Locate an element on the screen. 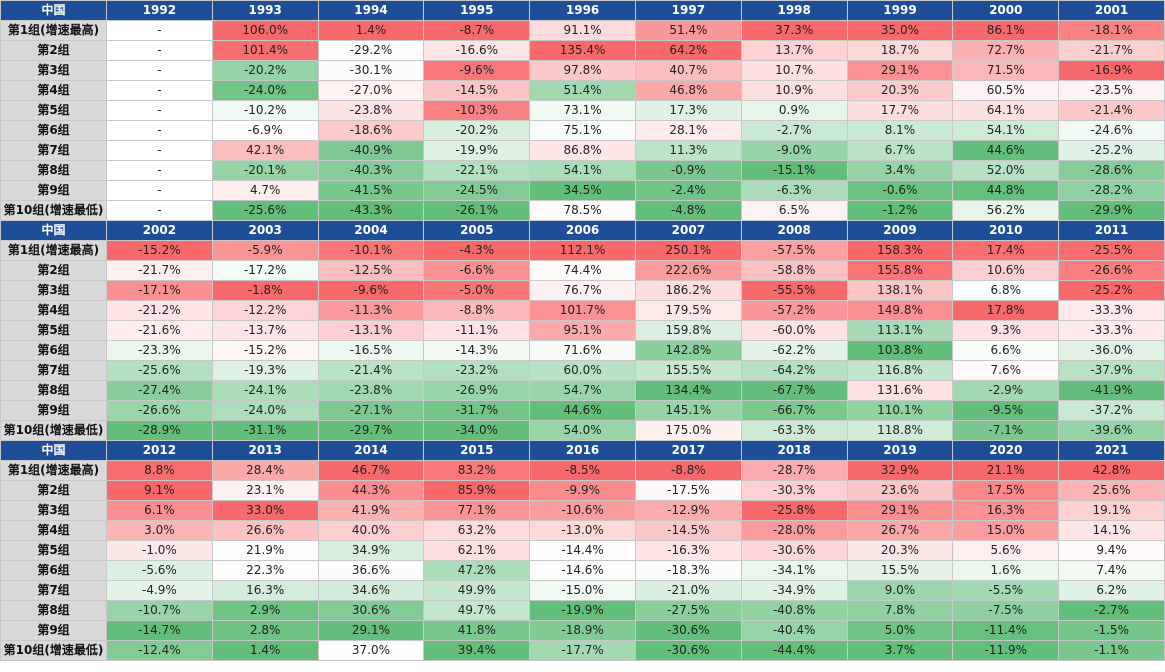 The width and height of the screenshot is (1165, 672). heat-cell: -0.9% is located at coordinates (688, 170).